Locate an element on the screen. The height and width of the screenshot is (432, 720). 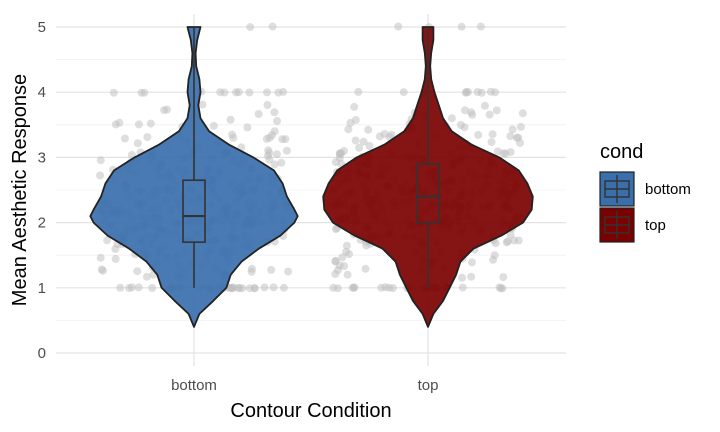
y-tick-label: 4 is located at coordinates (42, 92).